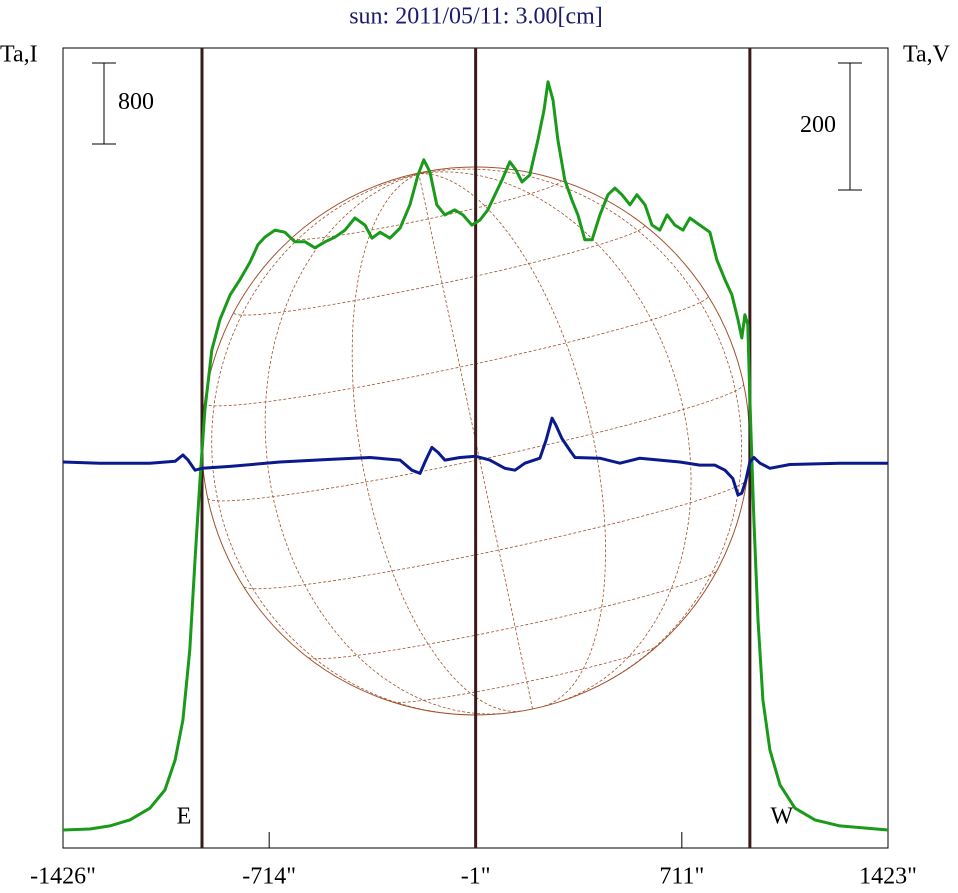 The width and height of the screenshot is (958, 893). I want to click on scale-bar-label: 200, so click(818, 125).